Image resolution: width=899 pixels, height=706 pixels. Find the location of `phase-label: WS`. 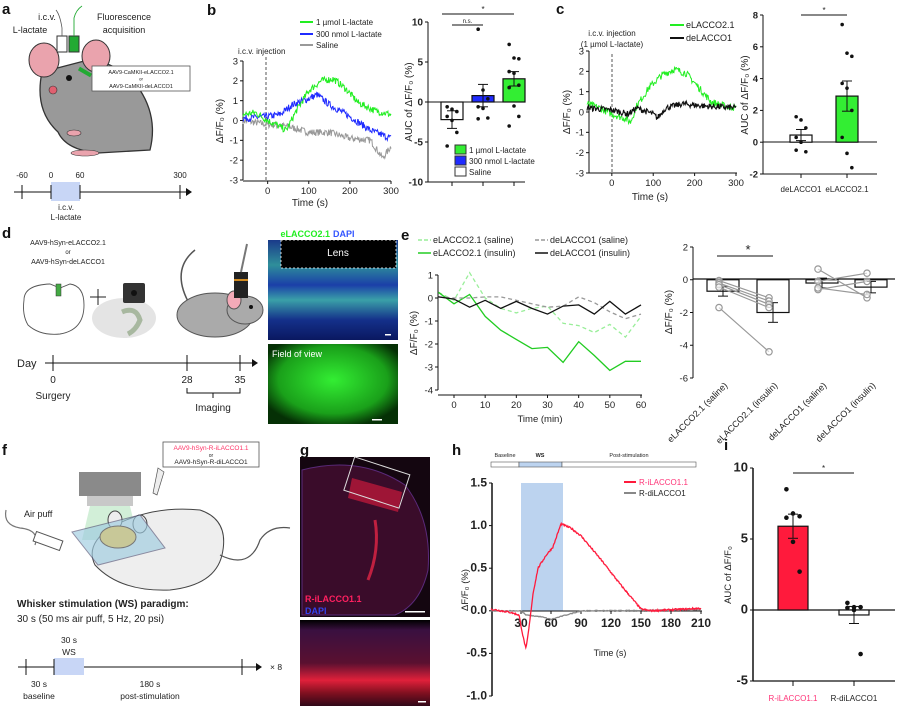

phase-label: WS is located at coordinates (540, 456).